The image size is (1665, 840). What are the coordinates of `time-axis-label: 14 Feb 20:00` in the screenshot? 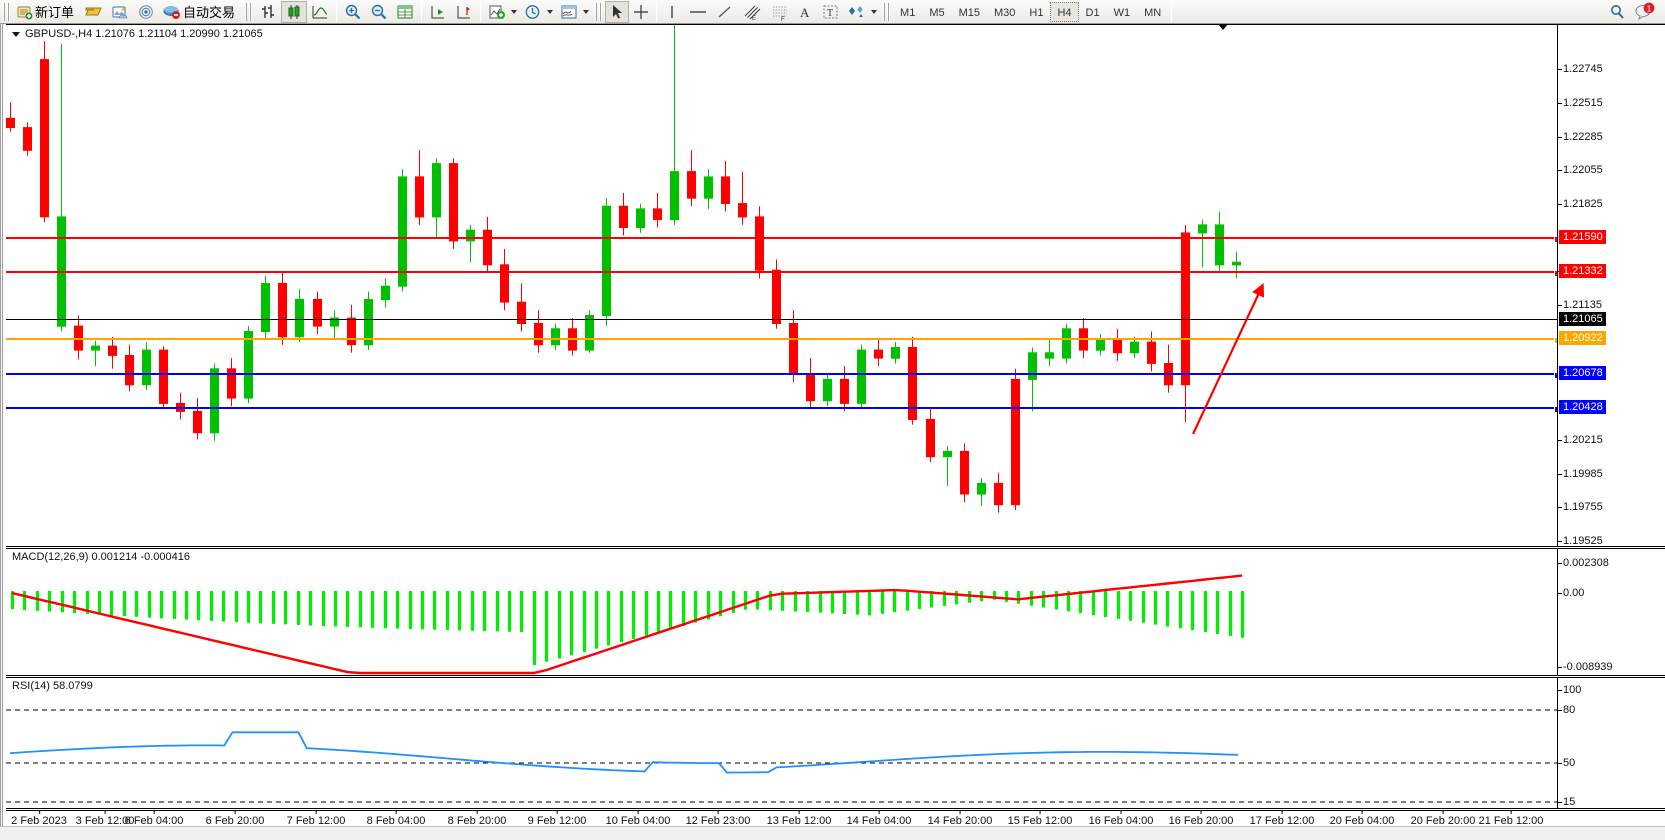 It's located at (960, 818).